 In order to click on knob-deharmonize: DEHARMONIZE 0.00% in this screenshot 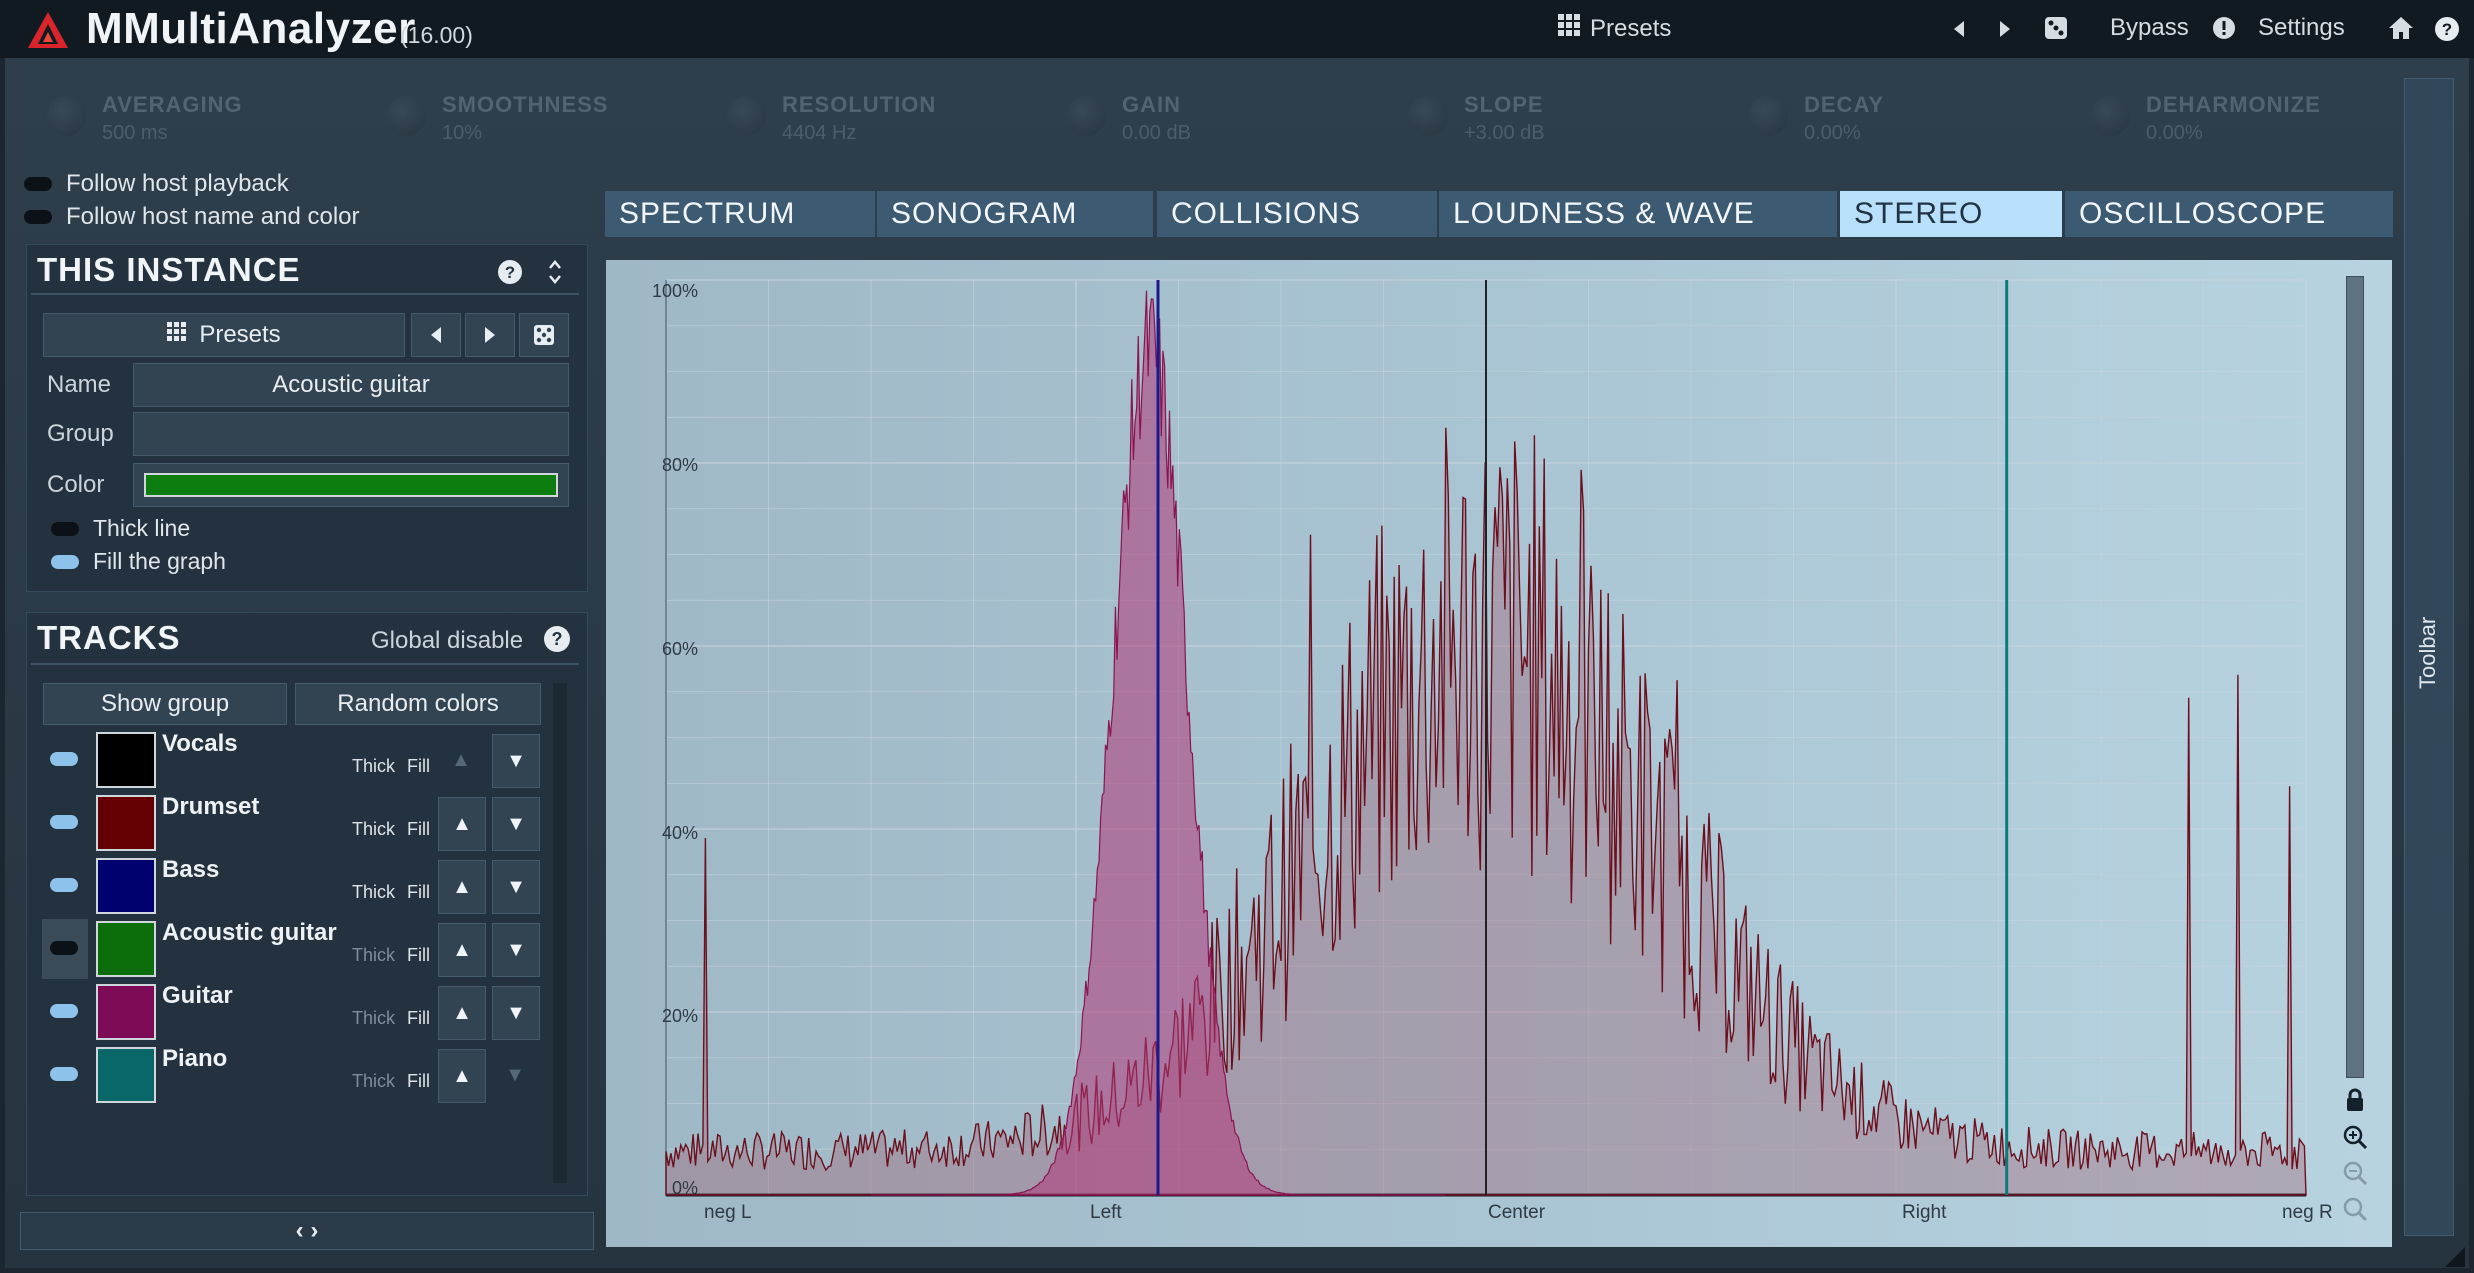, I will do `click(2255, 106)`.